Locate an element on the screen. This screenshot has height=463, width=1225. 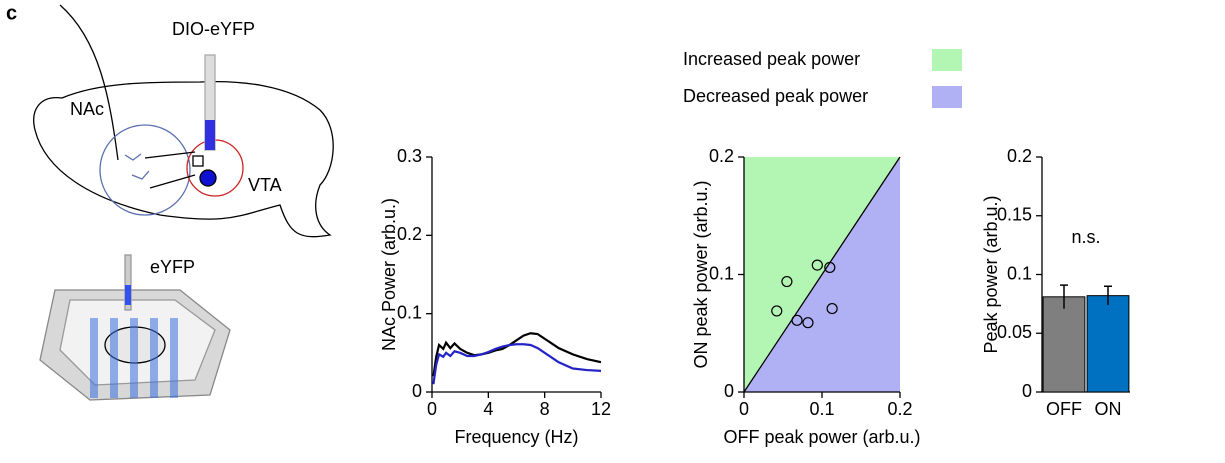
x-tick-label: 0.1 is located at coordinates (821, 409).